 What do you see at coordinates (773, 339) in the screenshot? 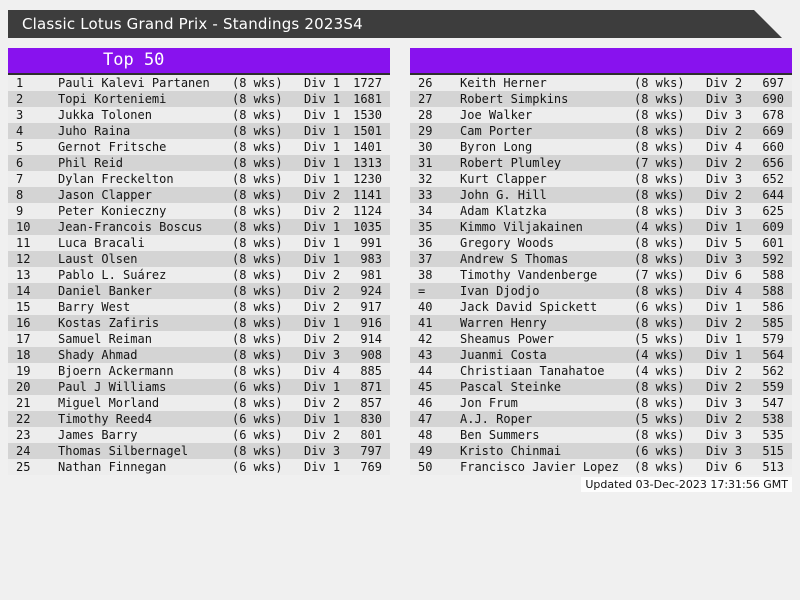
I see `score-cell: 579` at bounding box center [773, 339].